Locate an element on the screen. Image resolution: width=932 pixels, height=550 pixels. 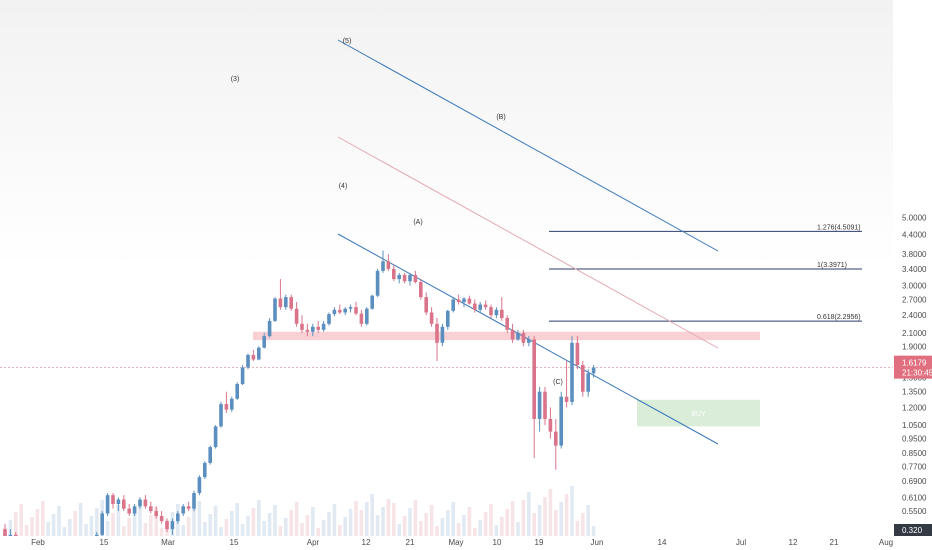
time-axis-bg is located at coordinates (466, 543).